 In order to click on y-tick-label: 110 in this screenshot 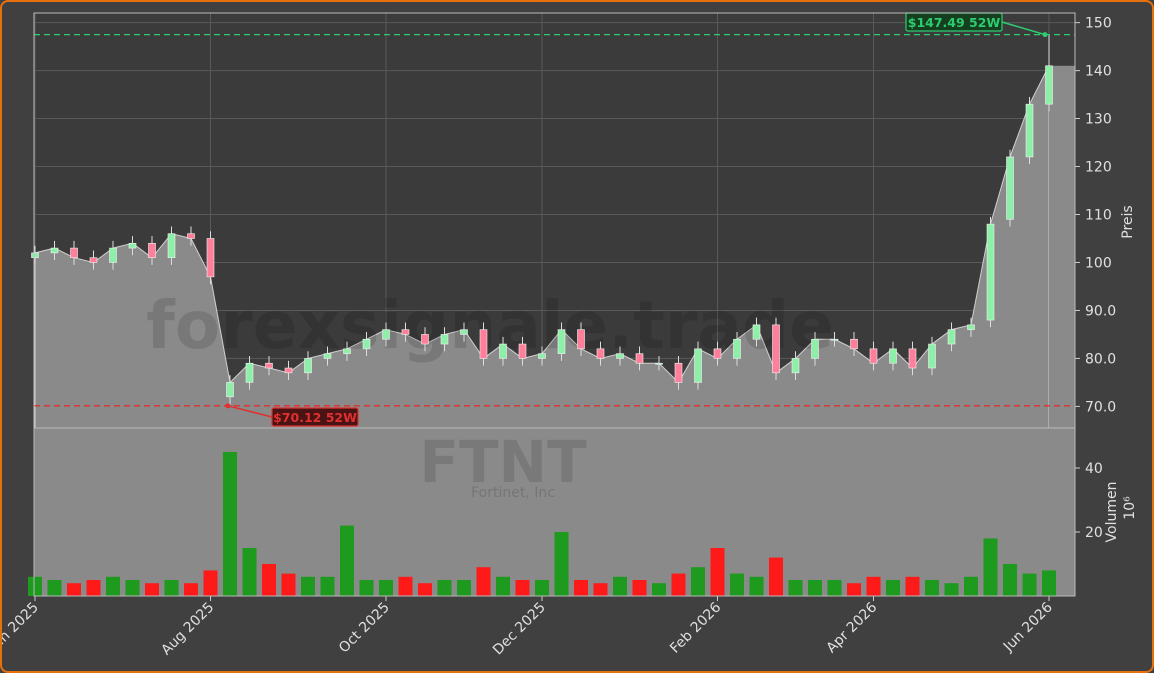, I will do `click(1098, 216)`.